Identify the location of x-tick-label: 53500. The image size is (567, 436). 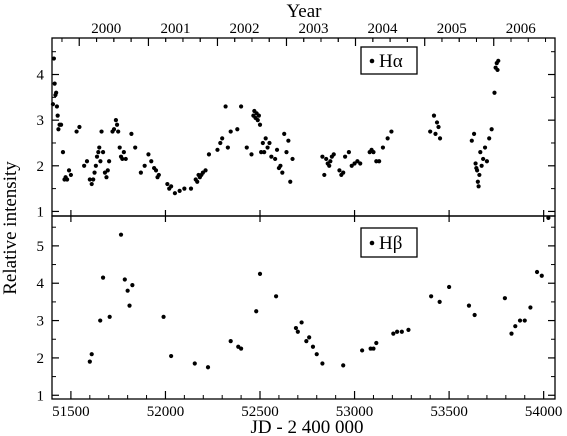
(449, 412).